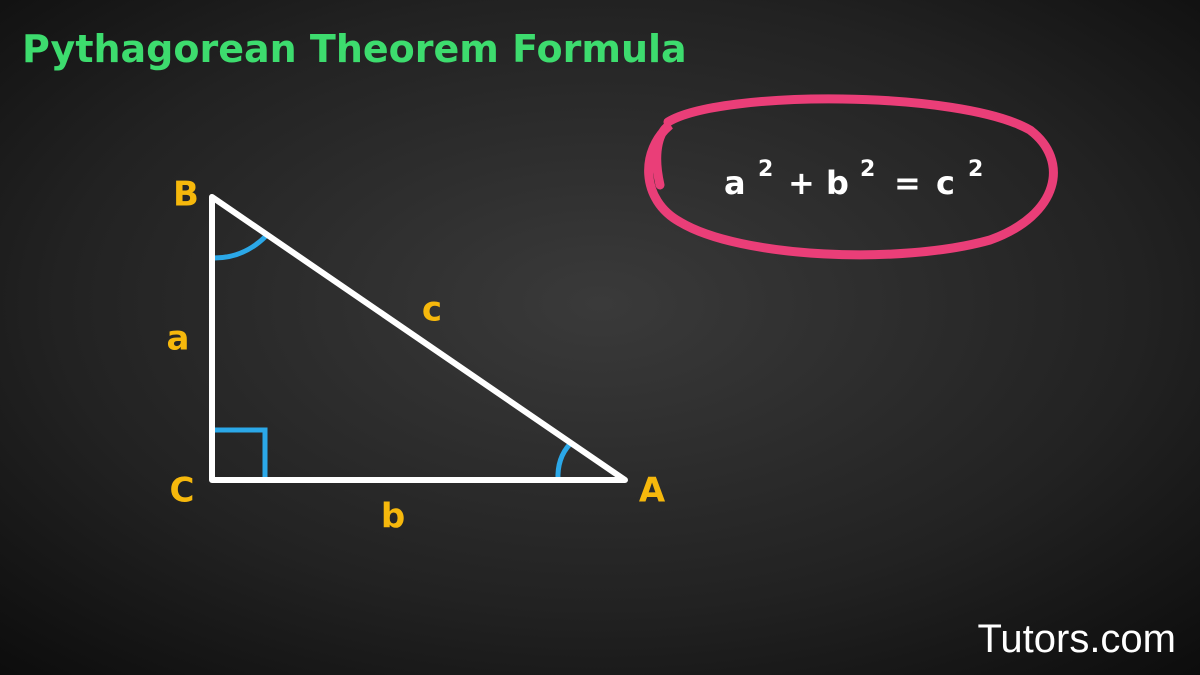 The width and height of the screenshot is (1200, 675). What do you see at coordinates (1076, 639) in the screenshot?
I see `brand: Tutors.com` at bounding box center [1076, 639].